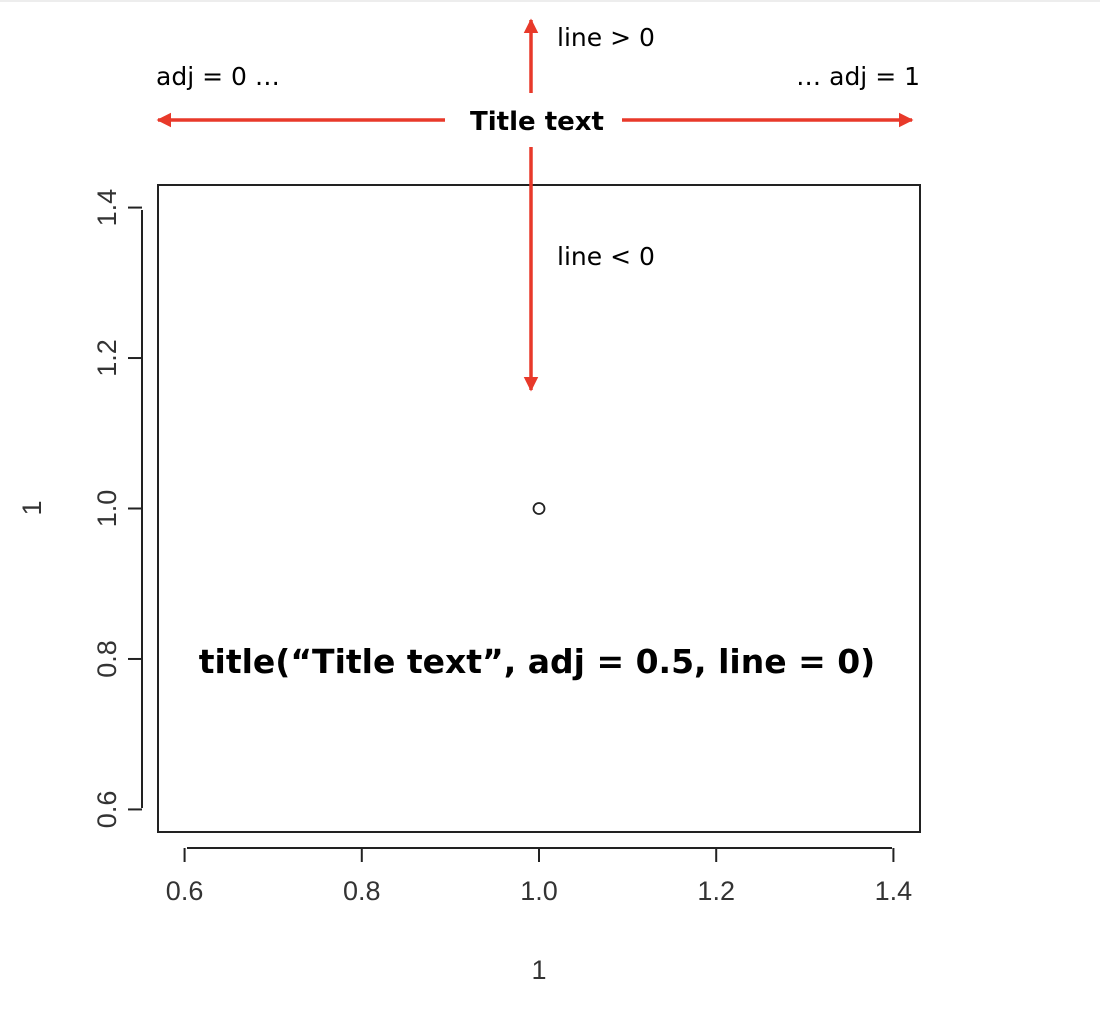  Describe the element at coordinates (107, 659) in the screenshot. I see `y-tick-label: 0.8` at that location.